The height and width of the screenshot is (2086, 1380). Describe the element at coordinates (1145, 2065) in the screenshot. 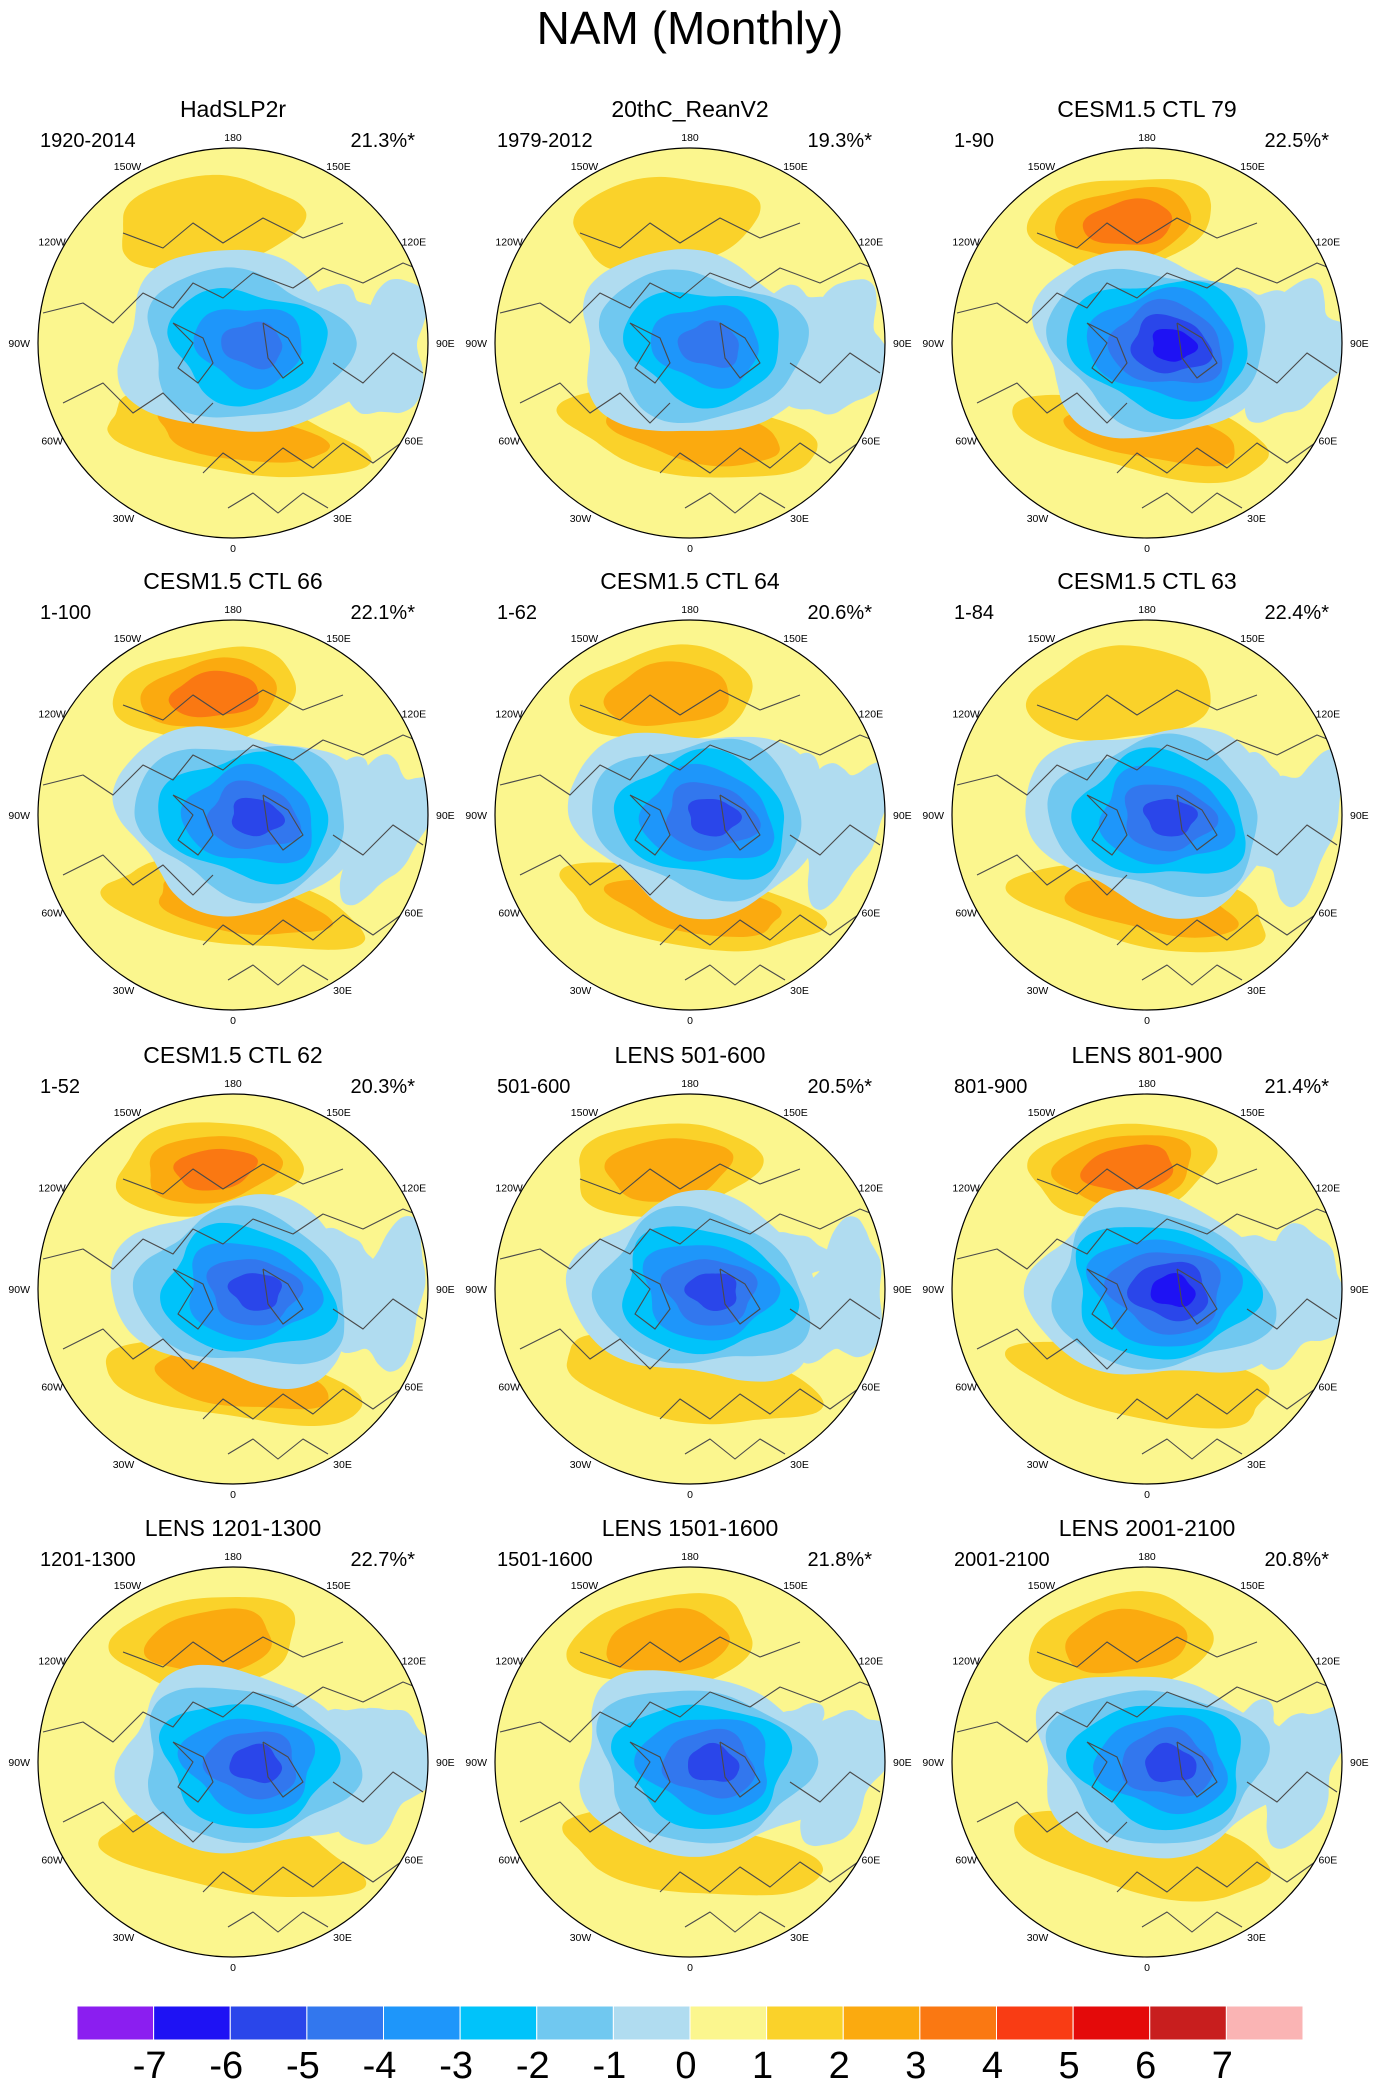

I see `colorbar-tick-label: 6` at that location.